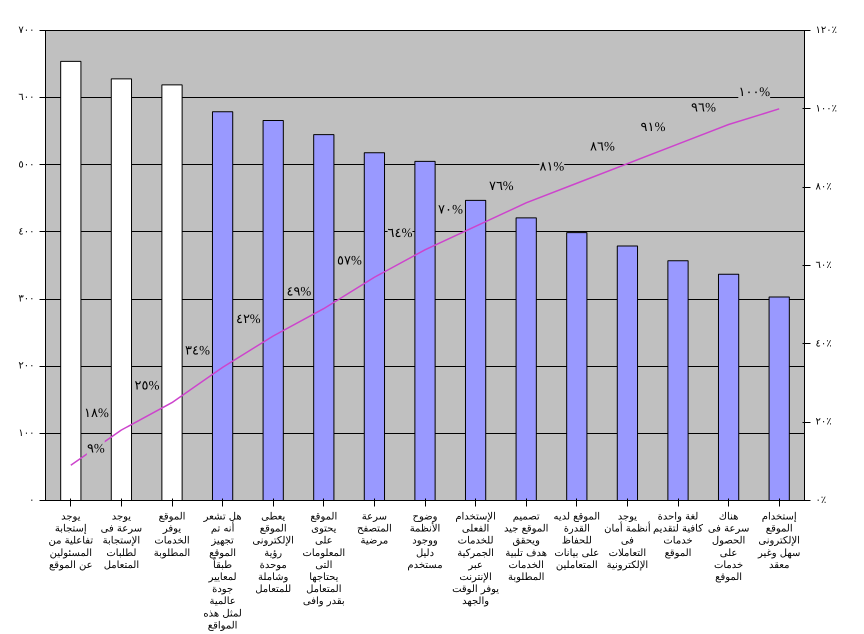  I want to click on x-tick-label: وضوح الأنظمة ووجود دليل مستخدم, so click(425, 541).